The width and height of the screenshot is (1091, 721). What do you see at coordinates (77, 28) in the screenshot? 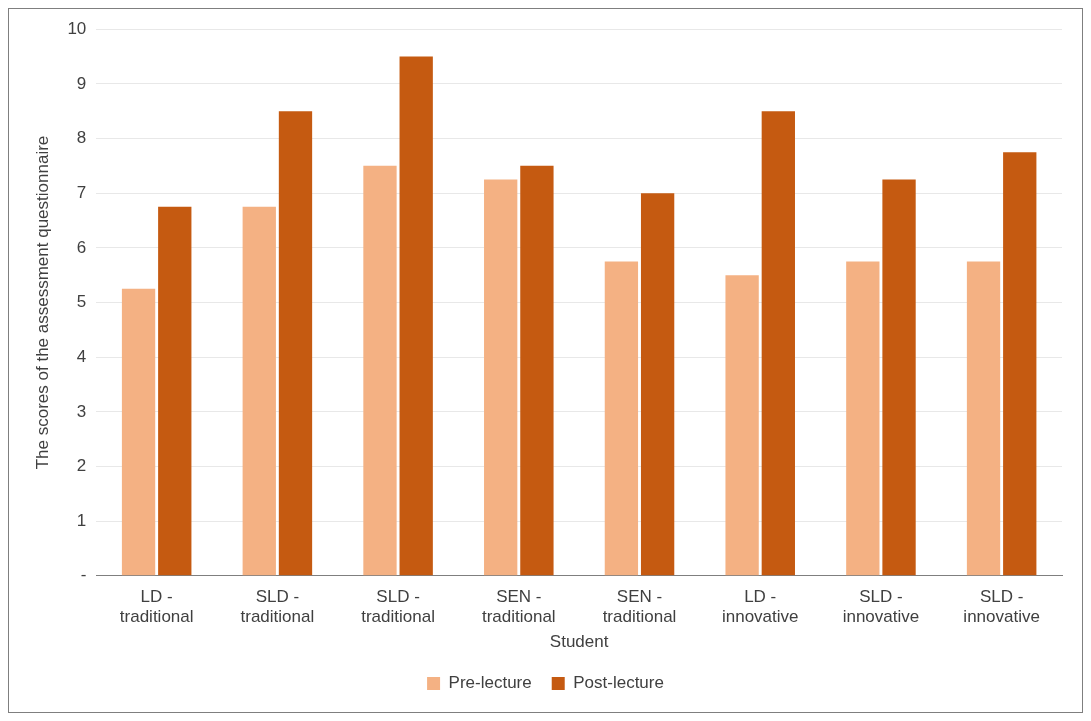
I see `y-tick-label: 10` at bounding box center [77, 28].